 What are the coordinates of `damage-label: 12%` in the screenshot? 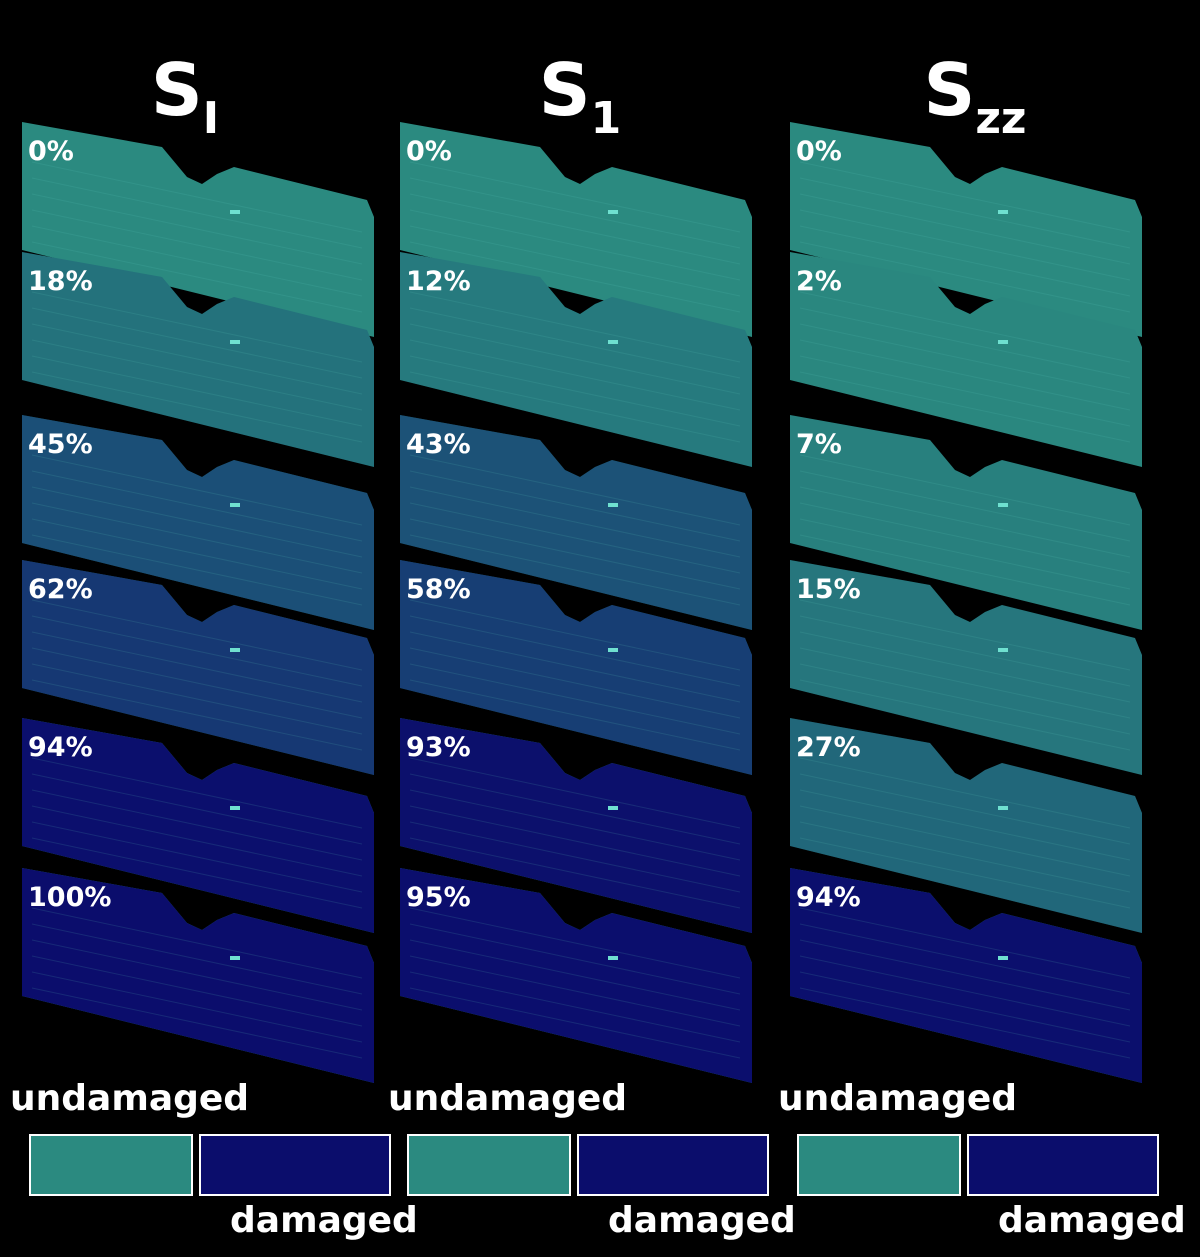 It's located at (438, 281).